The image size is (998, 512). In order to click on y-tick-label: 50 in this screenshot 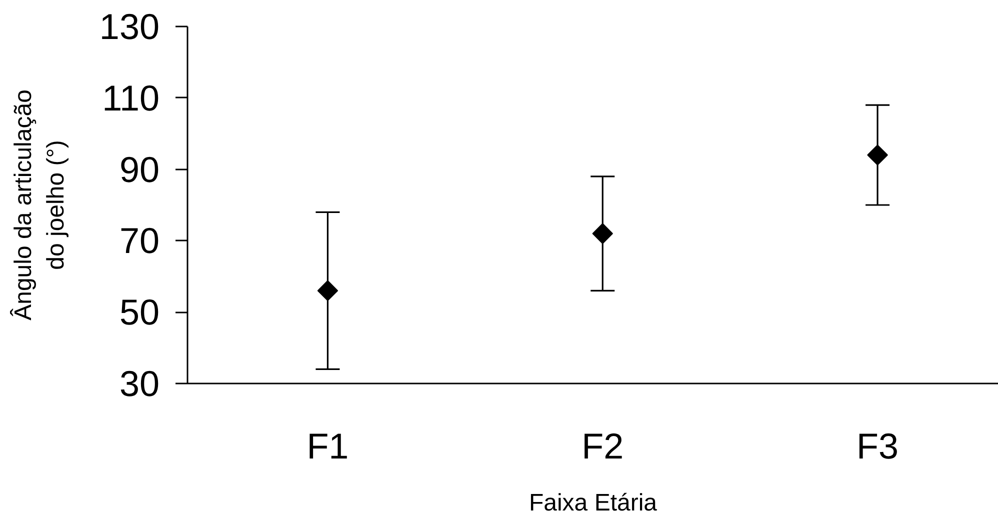, I will do `click(139, 312)`.